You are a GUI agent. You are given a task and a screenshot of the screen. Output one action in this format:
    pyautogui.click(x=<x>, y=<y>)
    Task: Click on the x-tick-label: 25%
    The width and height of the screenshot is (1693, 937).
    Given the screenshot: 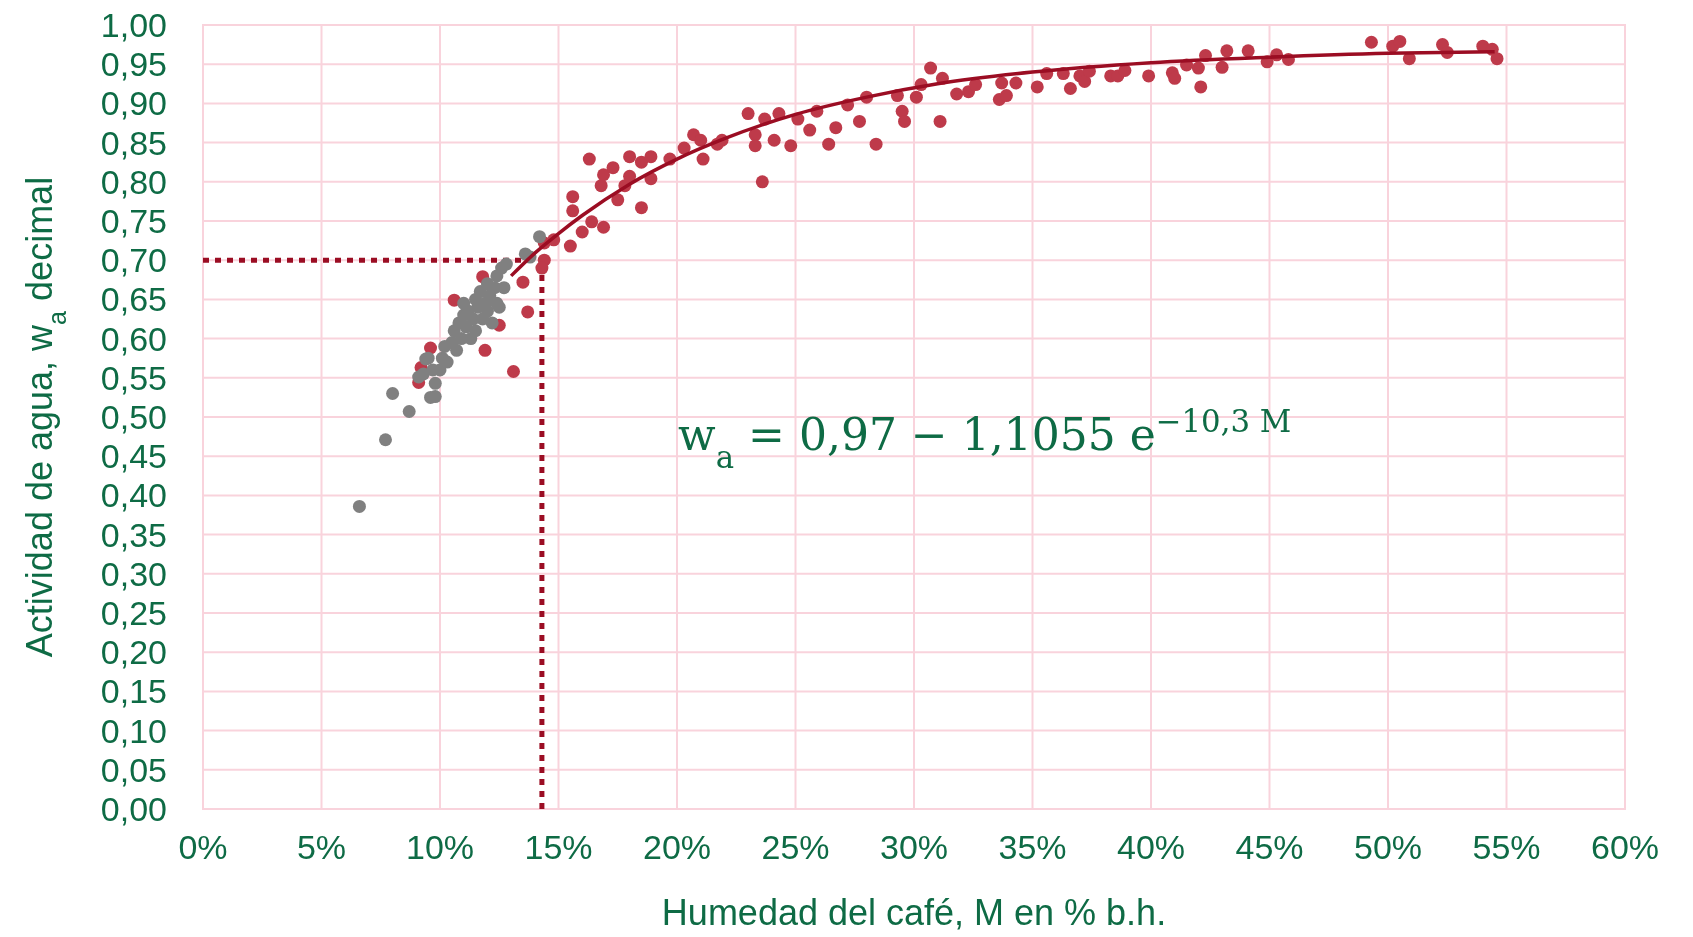 What is the action you would take?
    pyautogui.click(x=795, y=847)
    